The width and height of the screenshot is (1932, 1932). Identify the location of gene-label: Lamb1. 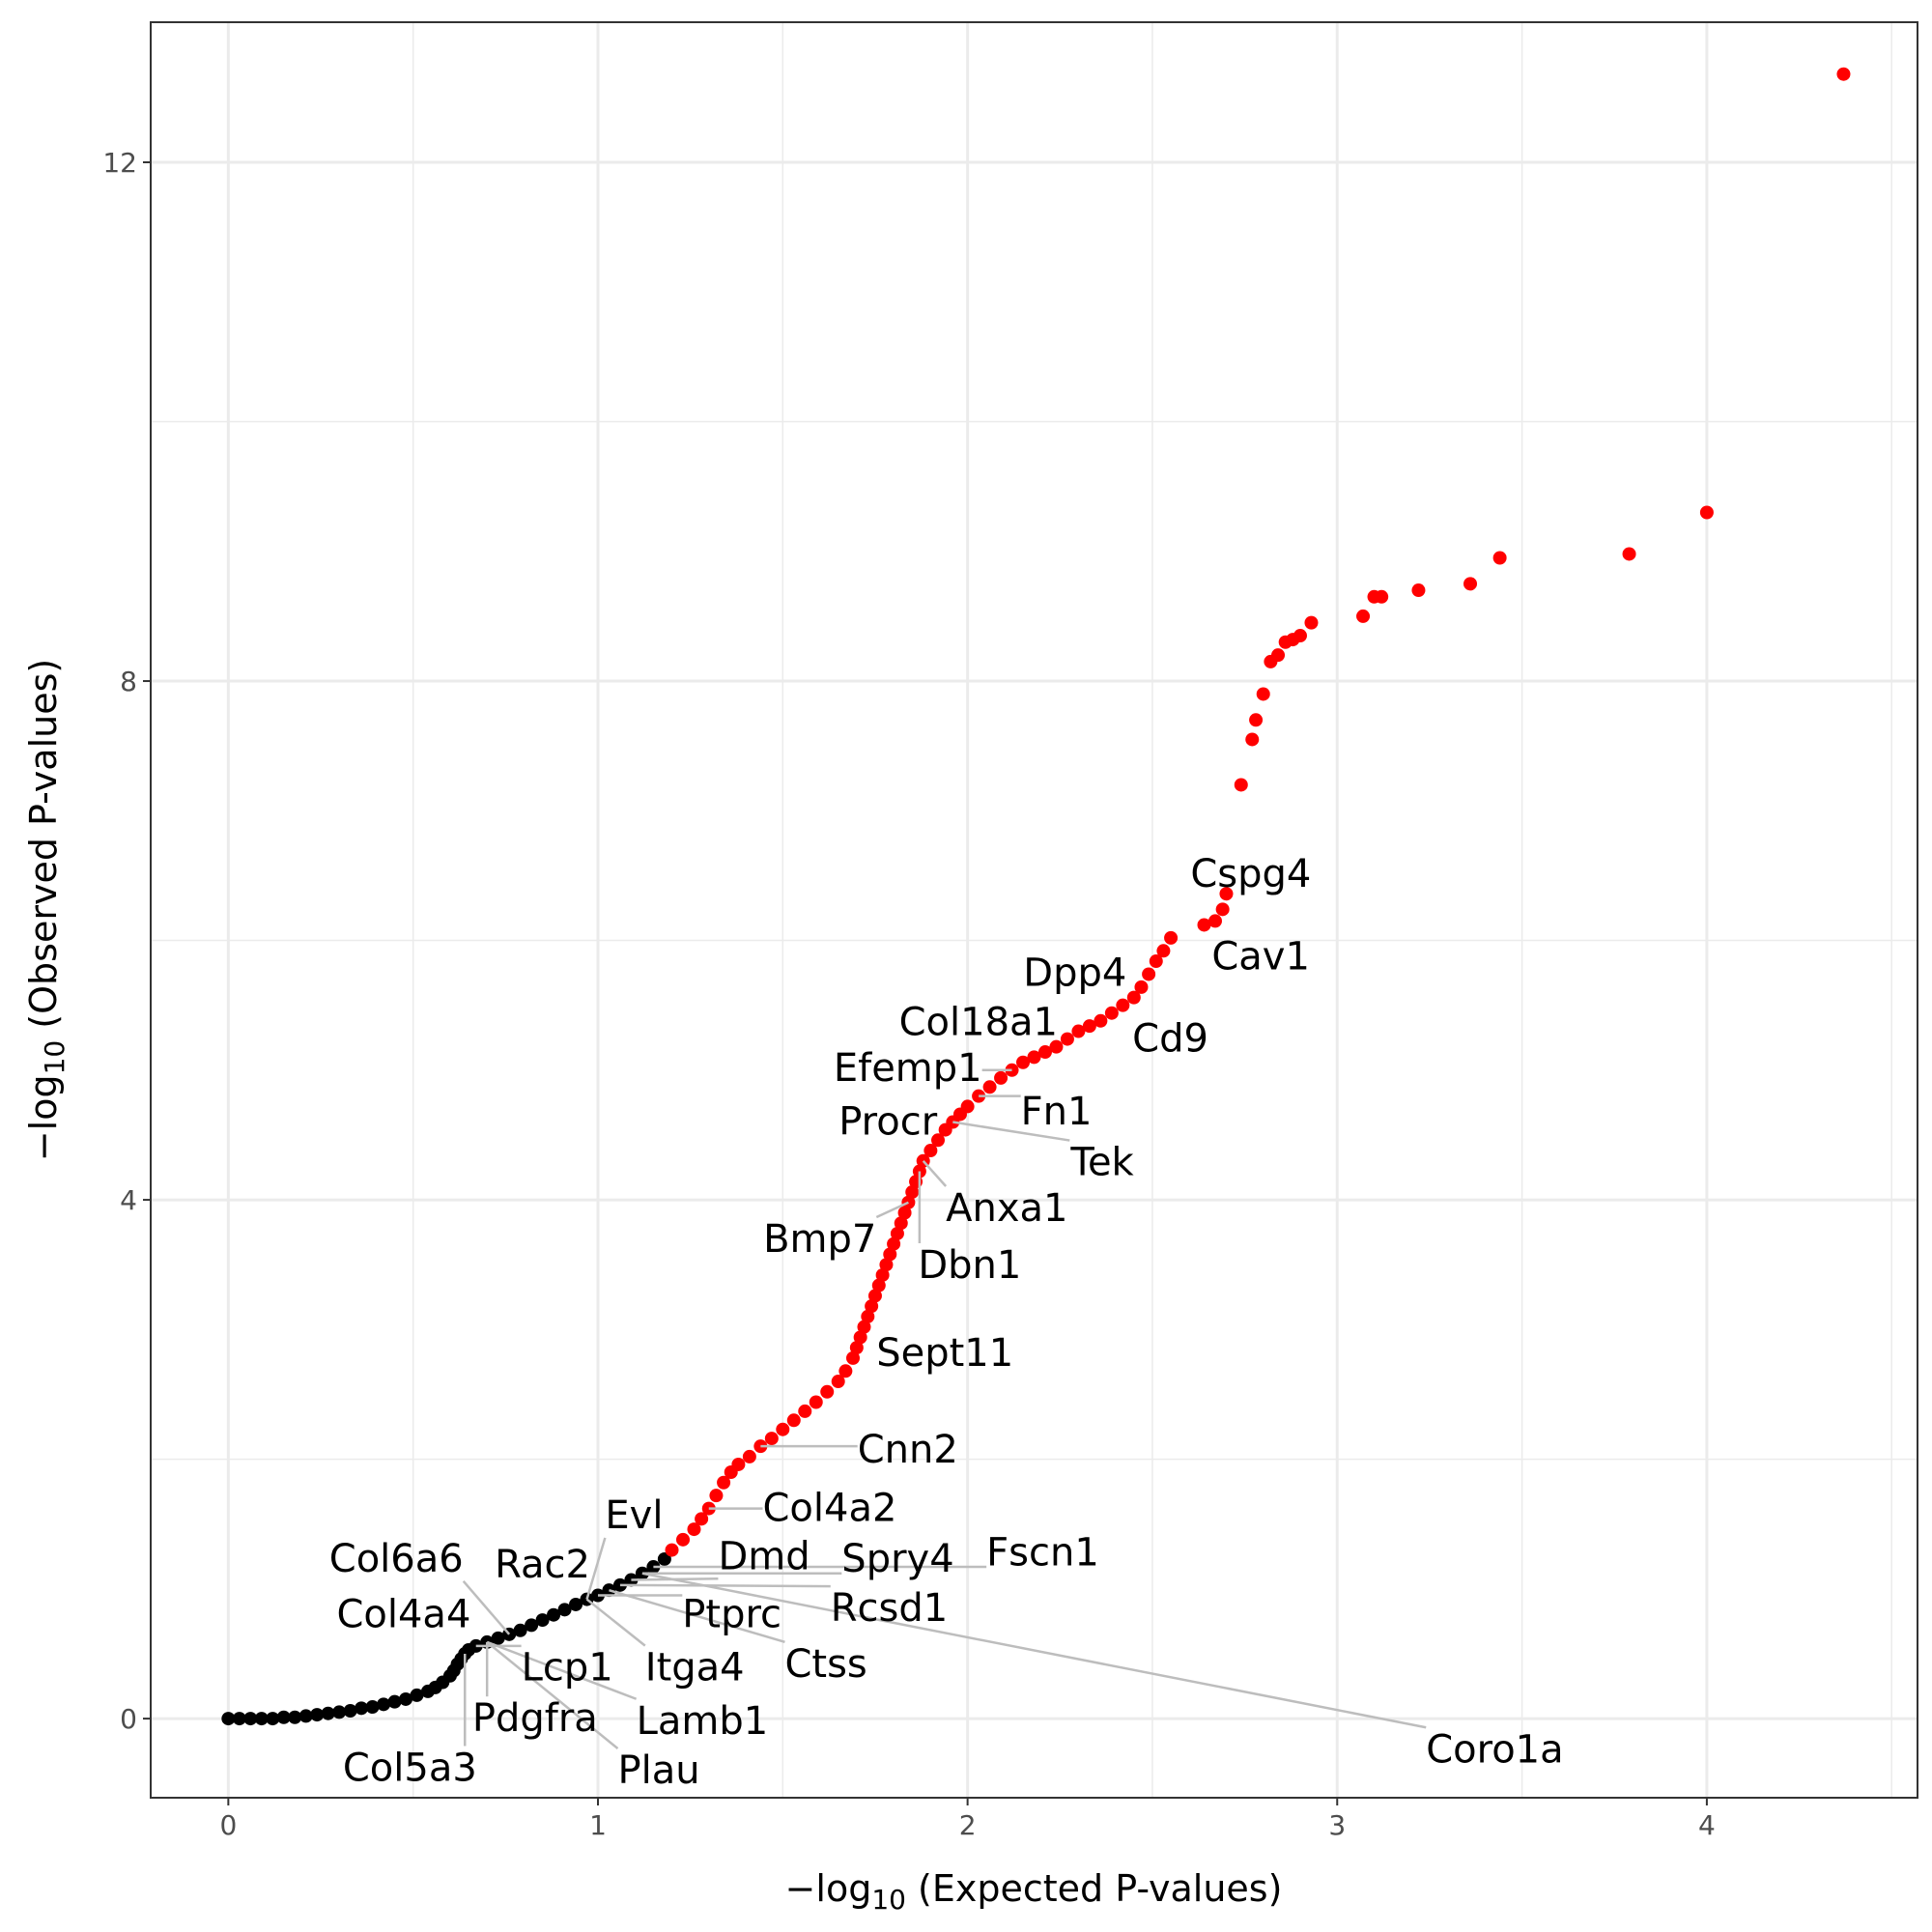
(703, 1721).